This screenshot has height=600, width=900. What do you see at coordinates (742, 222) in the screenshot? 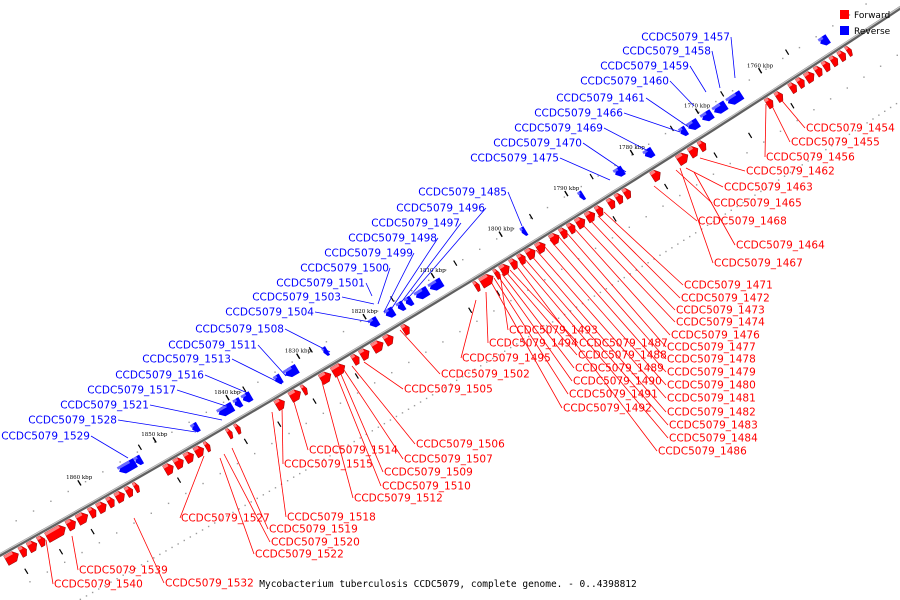
I see `forward-gene-label: CCDC5079_1468` at bounding box center [742, 222].